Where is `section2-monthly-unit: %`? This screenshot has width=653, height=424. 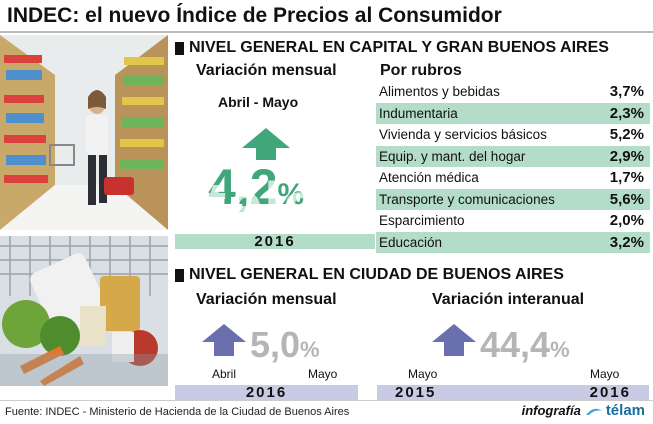 section2-monthly-unit: % is located at coordinates (310, 349).